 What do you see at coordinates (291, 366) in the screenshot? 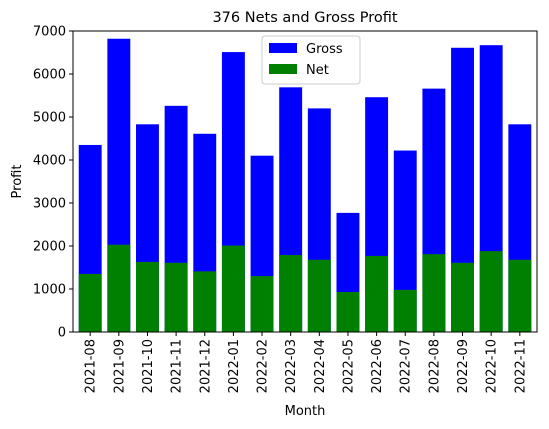
I see `x-tick-label: 2022-03` at bounding box center [291, 366].